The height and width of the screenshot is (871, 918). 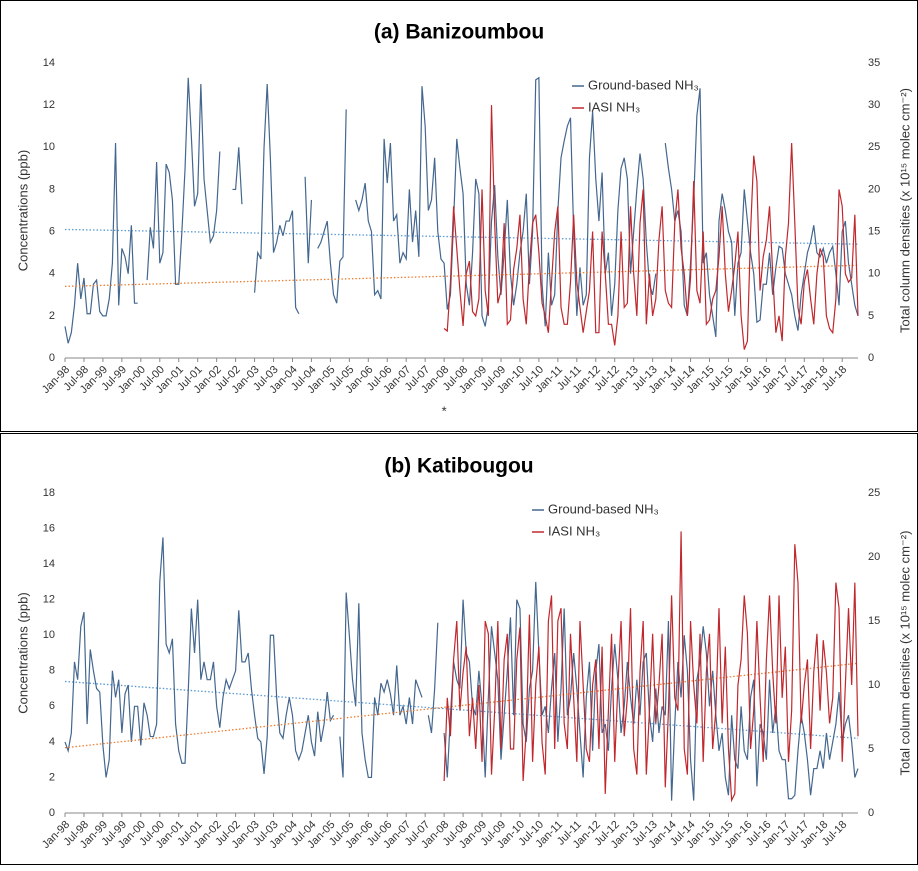 What do you see at coordinates (459, 32) in the screenshot?
I see `chart-title: (a) Banizoumbou` at bounding box center [459, 32].